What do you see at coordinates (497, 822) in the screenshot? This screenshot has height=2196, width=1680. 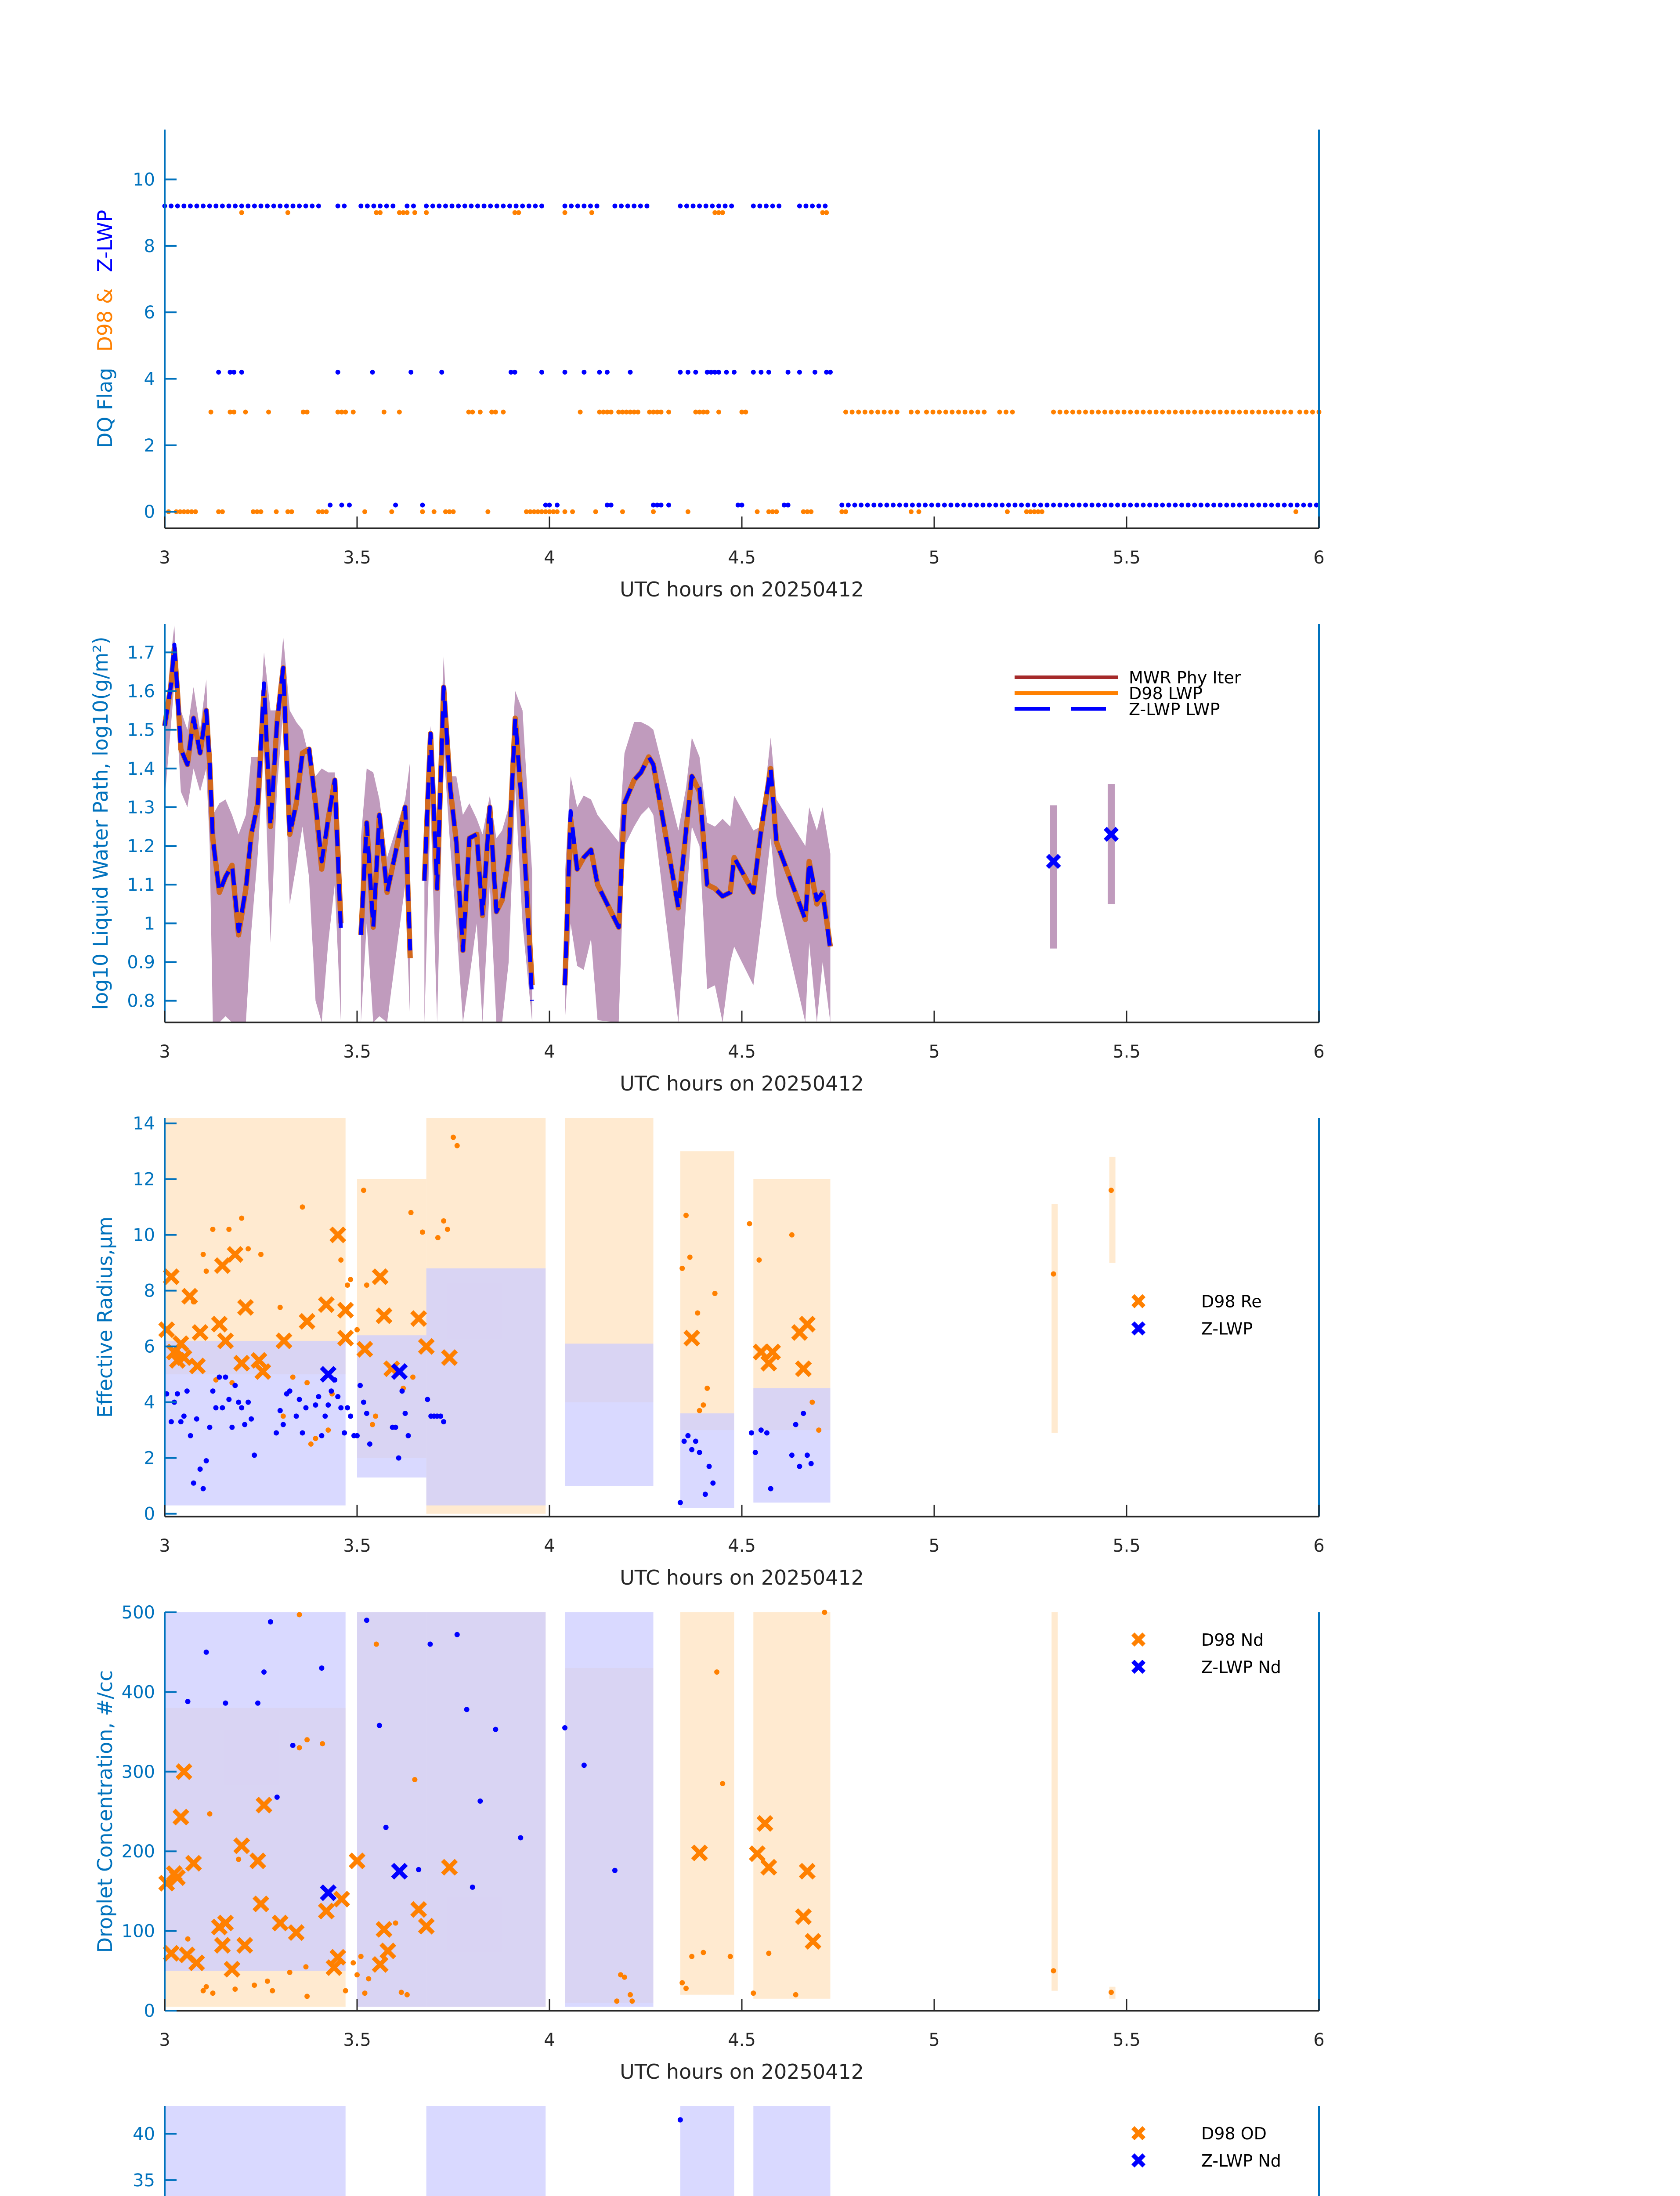 I see `zlwp-lwp-line` at bounding box center [497, 822].